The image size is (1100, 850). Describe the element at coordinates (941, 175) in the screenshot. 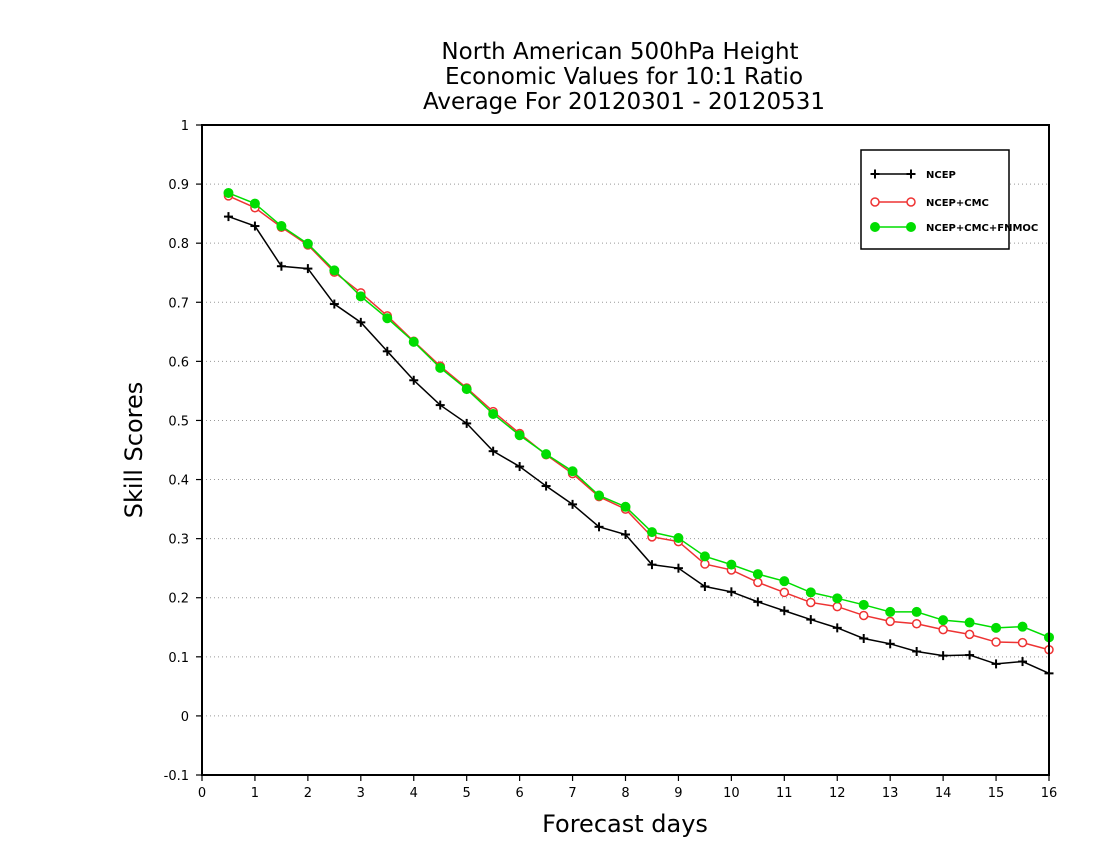

I see `legend-label: NCEP` at that location.